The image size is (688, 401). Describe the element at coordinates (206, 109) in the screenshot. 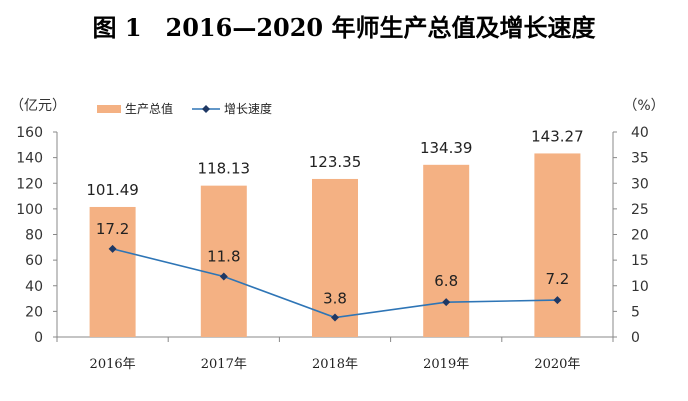

I see `legend-line-marker` at that location.